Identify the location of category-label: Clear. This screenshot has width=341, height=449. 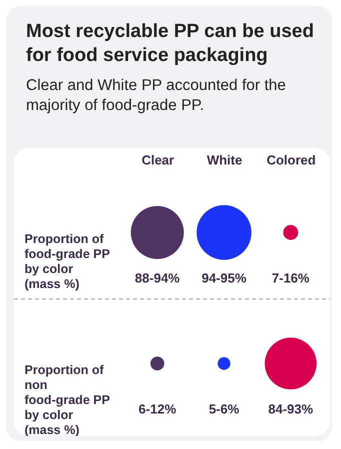
(158, 160).